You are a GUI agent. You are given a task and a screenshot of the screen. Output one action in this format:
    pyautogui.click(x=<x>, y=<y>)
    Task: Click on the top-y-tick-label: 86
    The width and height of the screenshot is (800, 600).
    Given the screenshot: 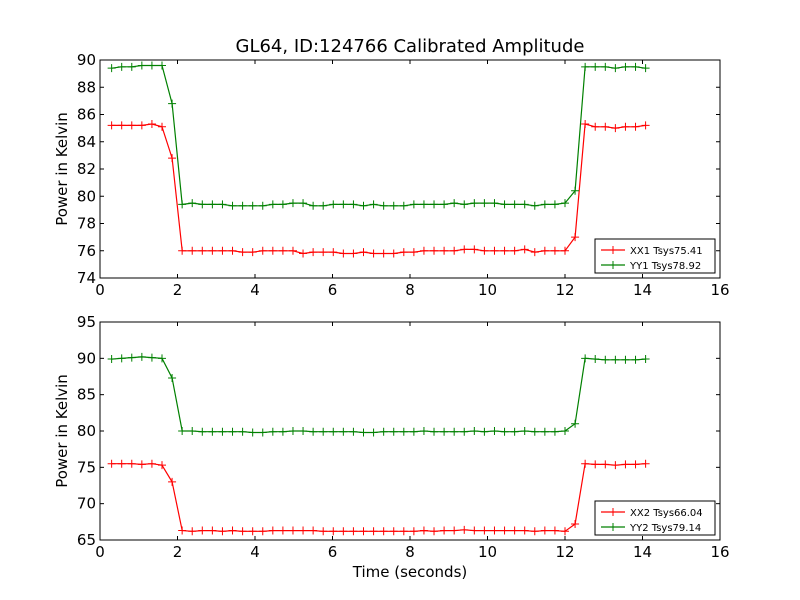 What is the action you would take?
    pyautogui.click(x=86, y=115)
    